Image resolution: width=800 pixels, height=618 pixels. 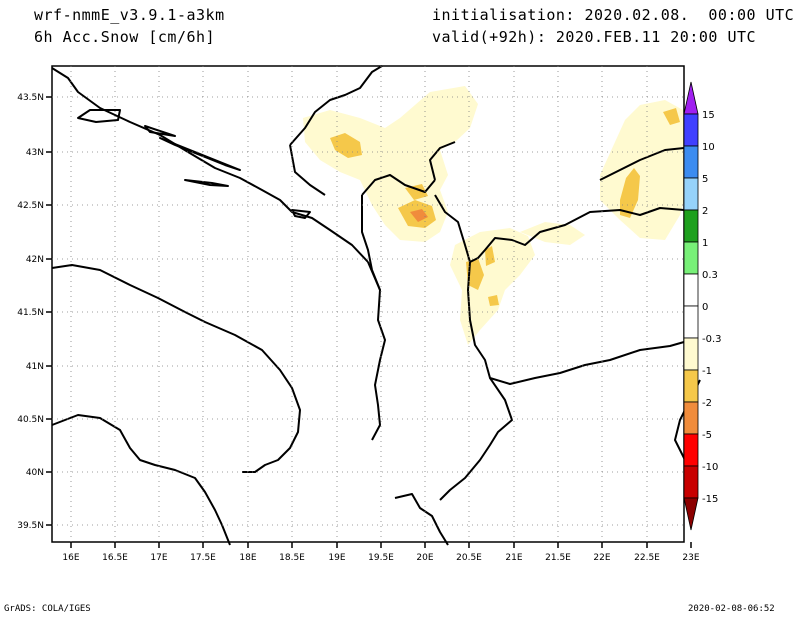 I want to click on colorbar-label: 0.3, so click(x=710, y=275).